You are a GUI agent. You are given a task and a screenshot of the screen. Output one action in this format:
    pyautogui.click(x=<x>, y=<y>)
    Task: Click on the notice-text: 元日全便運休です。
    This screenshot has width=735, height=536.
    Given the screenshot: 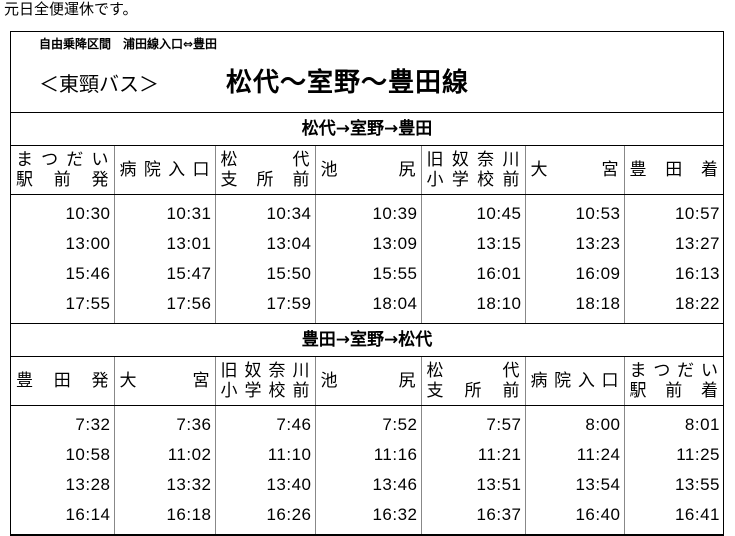 What is the action you would take?
    pyautogui.click(x=71, y=9)
    